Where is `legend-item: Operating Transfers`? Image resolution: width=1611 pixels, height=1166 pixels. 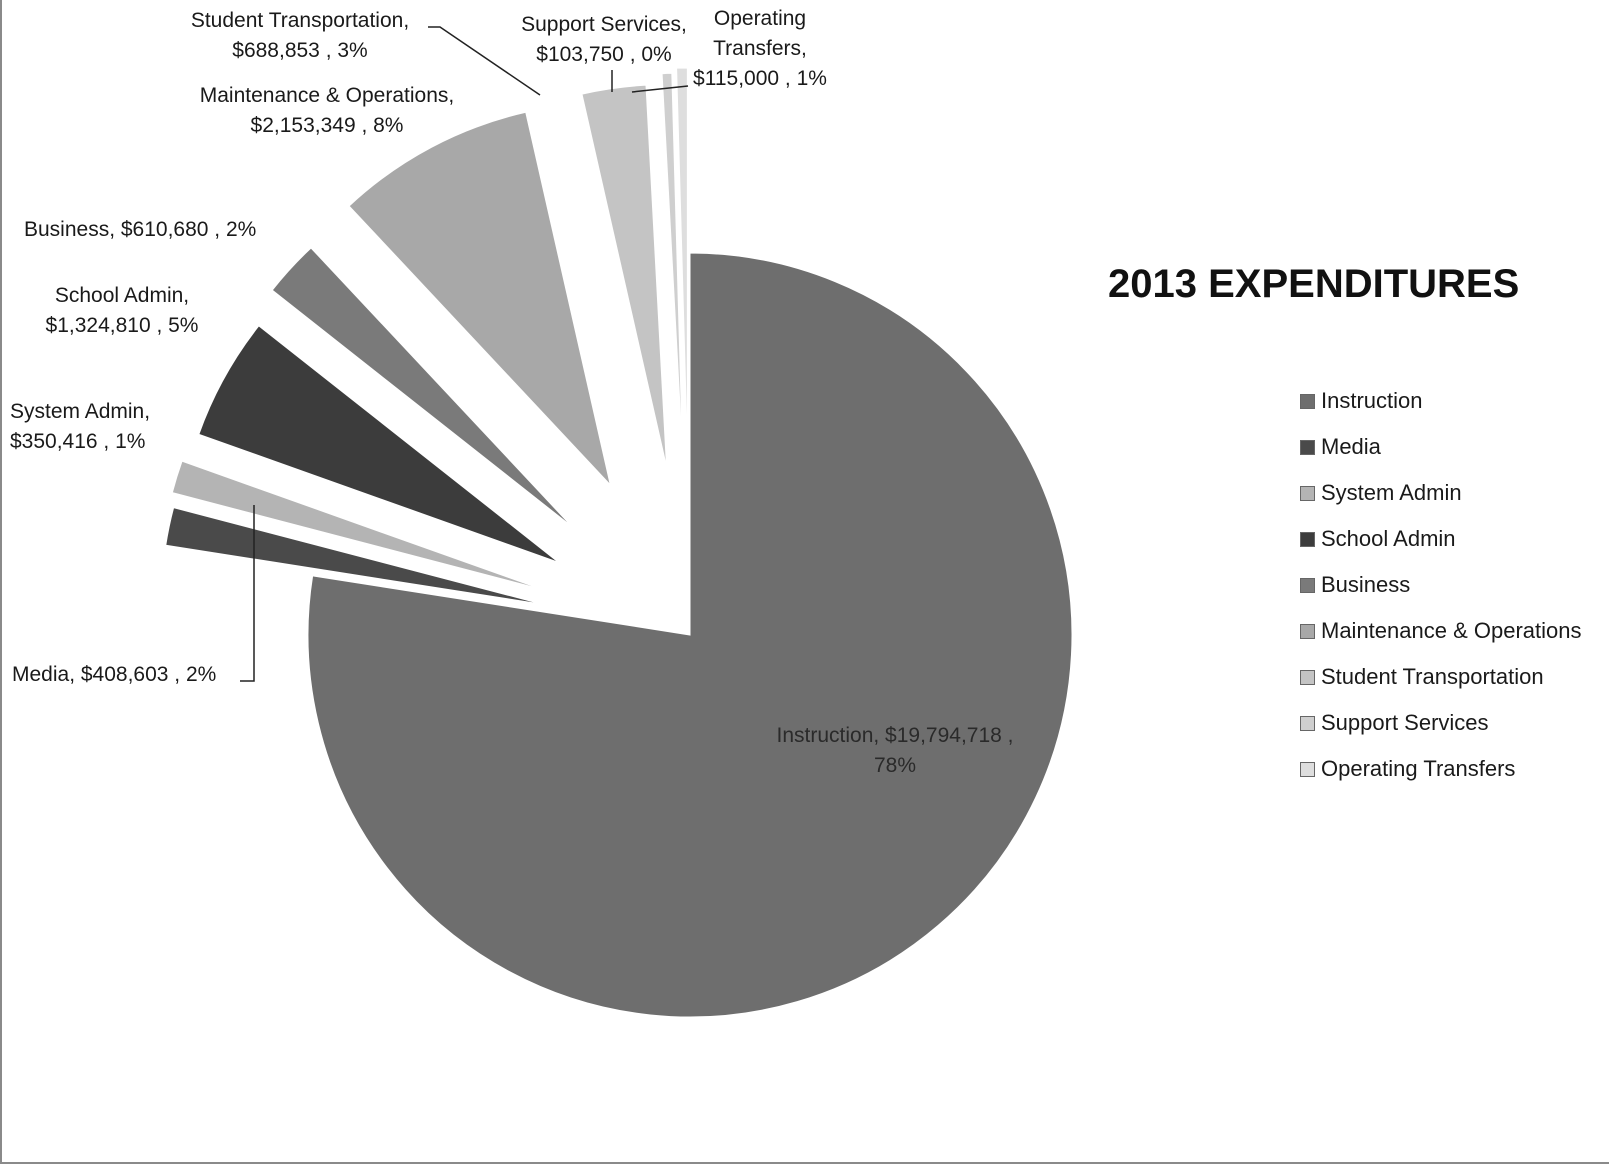
legend-item: Operating Transfers is located at coordinates (1441, 769).